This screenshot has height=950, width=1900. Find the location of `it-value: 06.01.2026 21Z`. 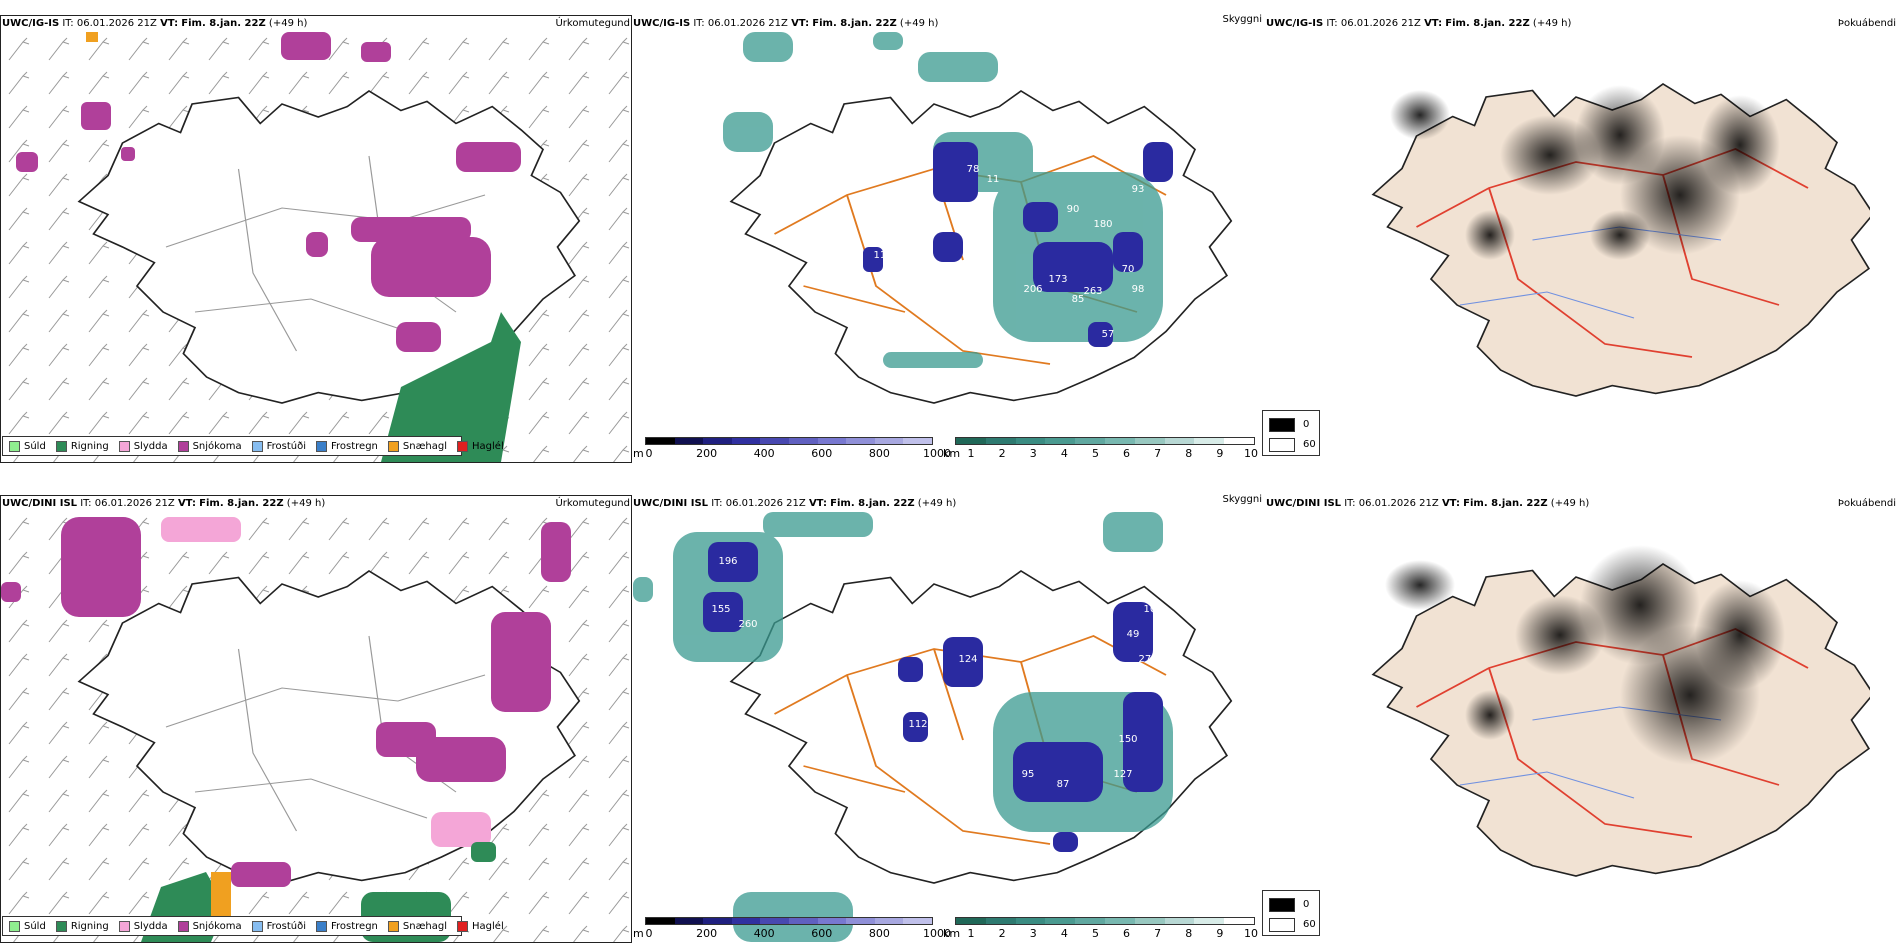

it-value: 06.01.2026 21Z is located at coordinates (116, 23).